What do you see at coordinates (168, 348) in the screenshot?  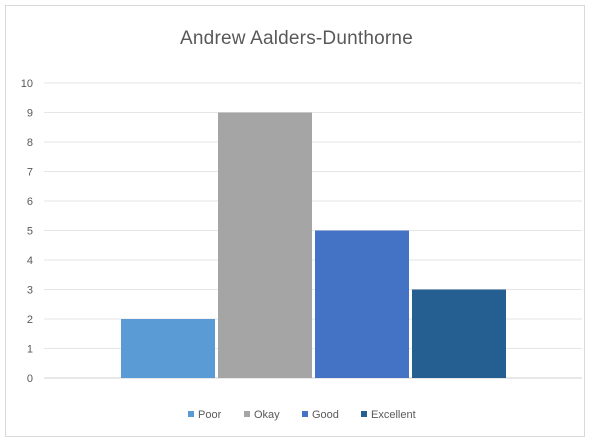 I see `bar-poor` at bounding box center [168, 348].